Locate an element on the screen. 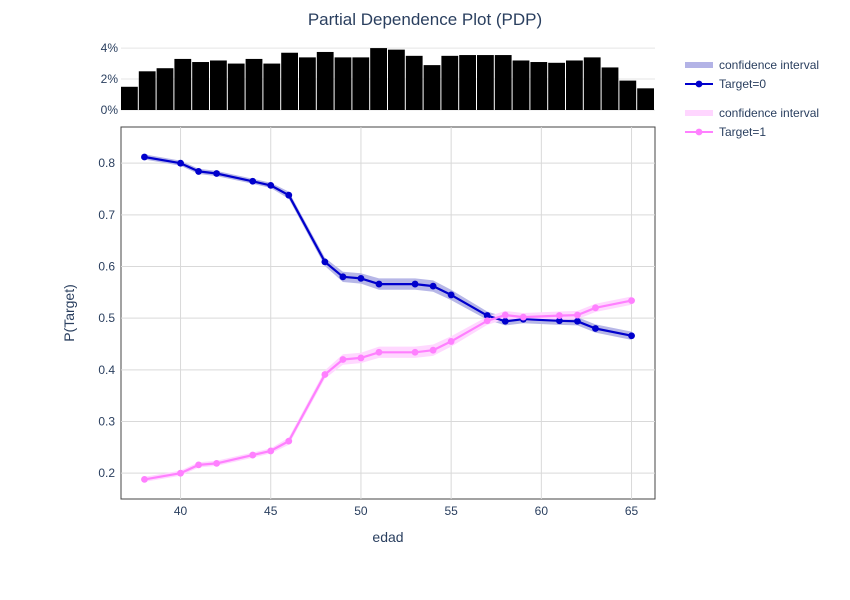 Image resolution: width=850 pixels, height=600 pixels. y-tick-label: 0.7 is located at coordinates (106, 215).